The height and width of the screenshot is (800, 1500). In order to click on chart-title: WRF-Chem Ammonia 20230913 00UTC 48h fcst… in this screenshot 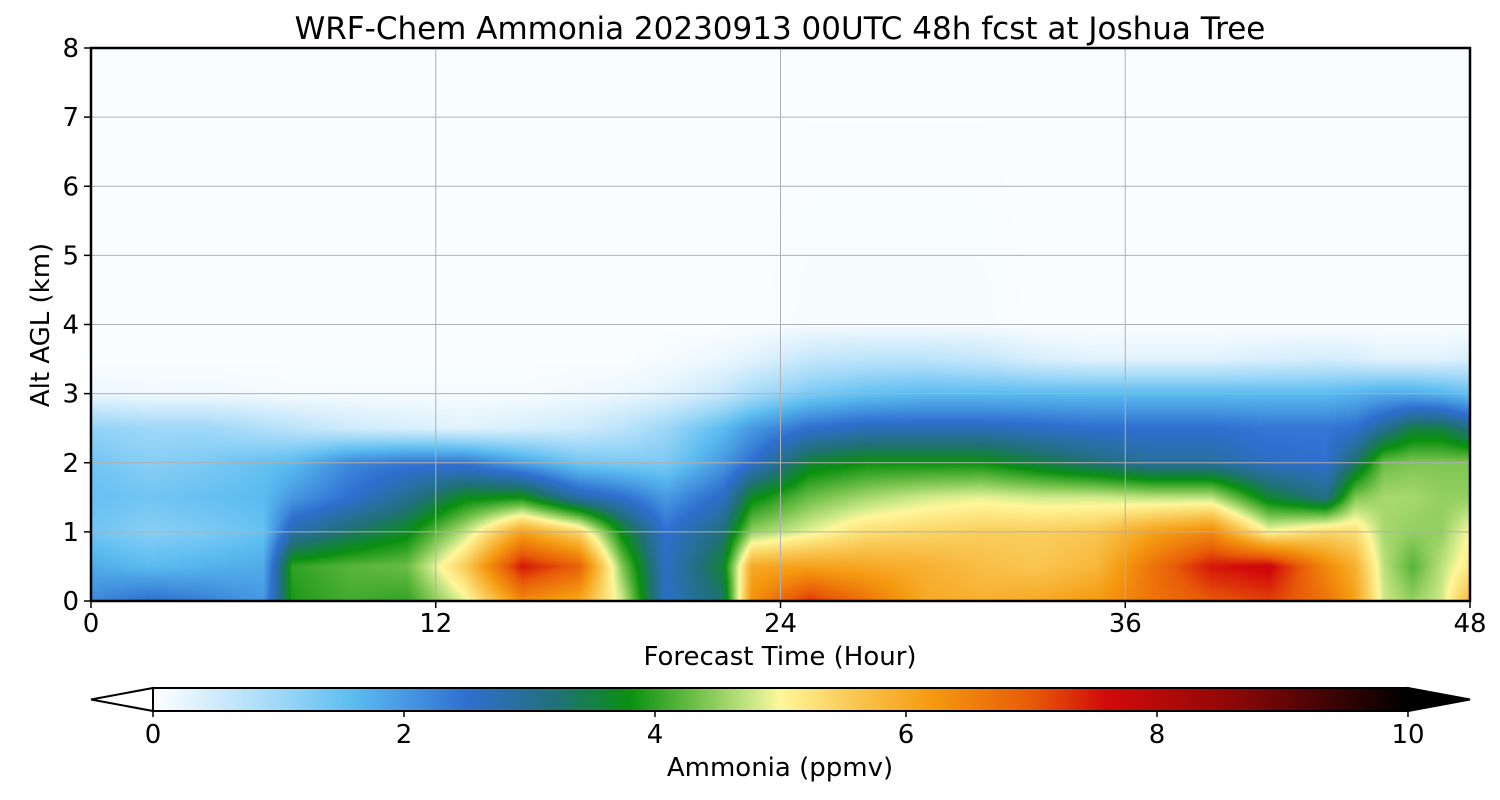, I will do `click(780, 29)`.